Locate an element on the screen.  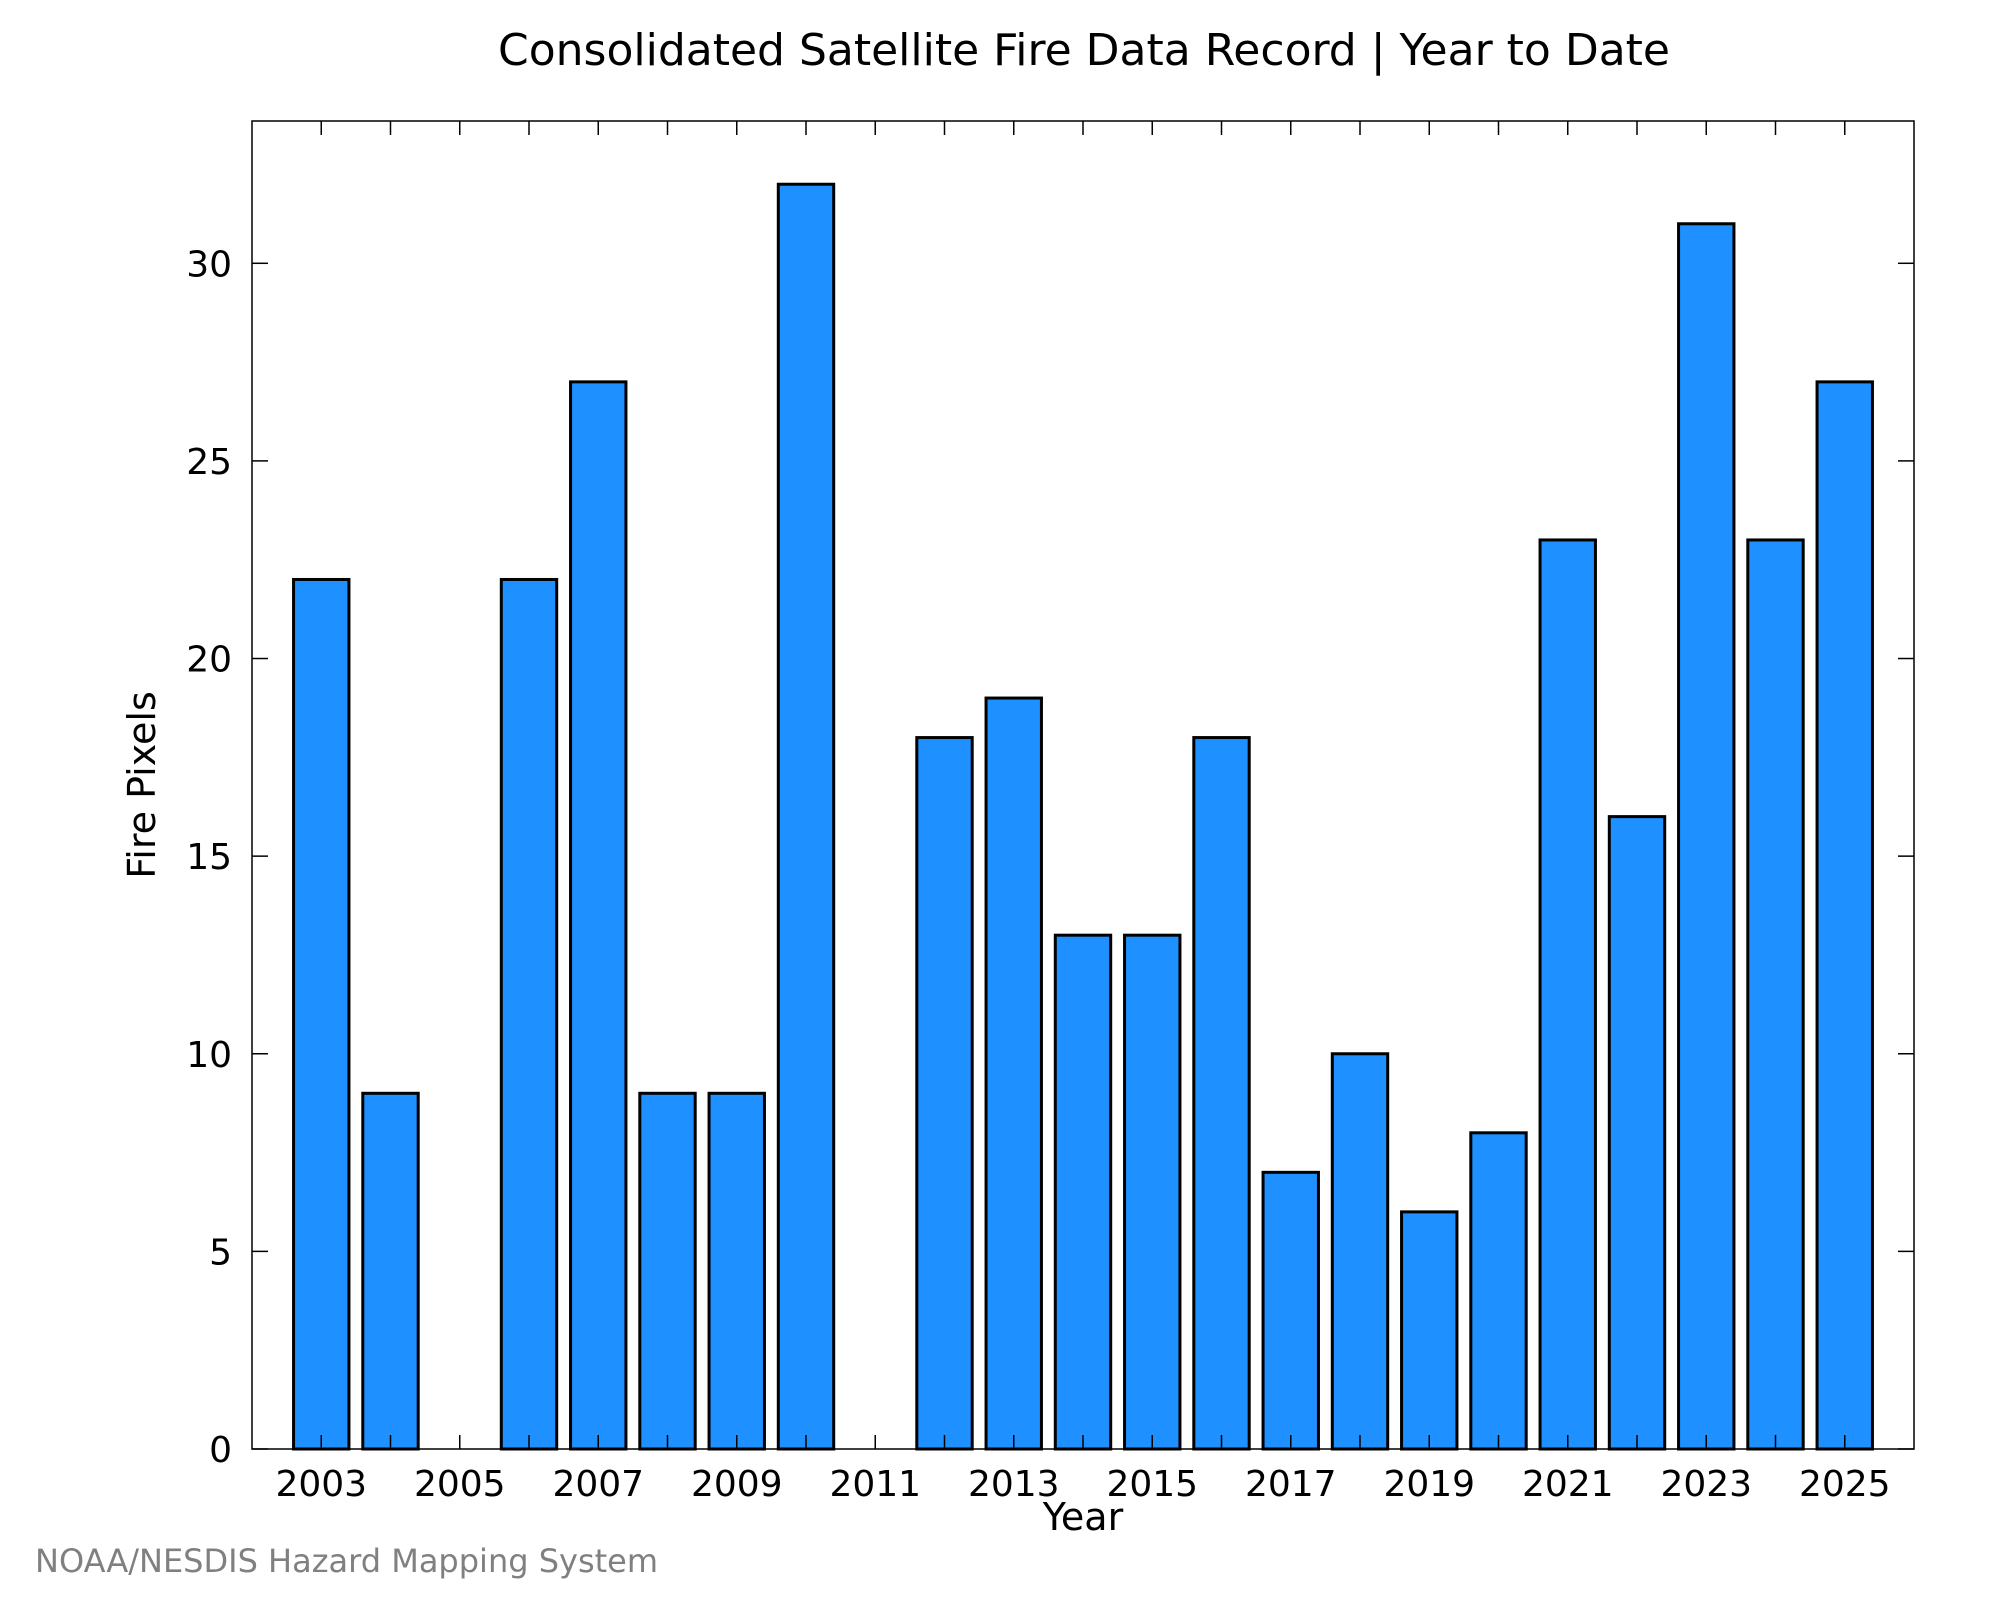
x-tick-label-2003: 2003 is located at coordinates (321, 1484).